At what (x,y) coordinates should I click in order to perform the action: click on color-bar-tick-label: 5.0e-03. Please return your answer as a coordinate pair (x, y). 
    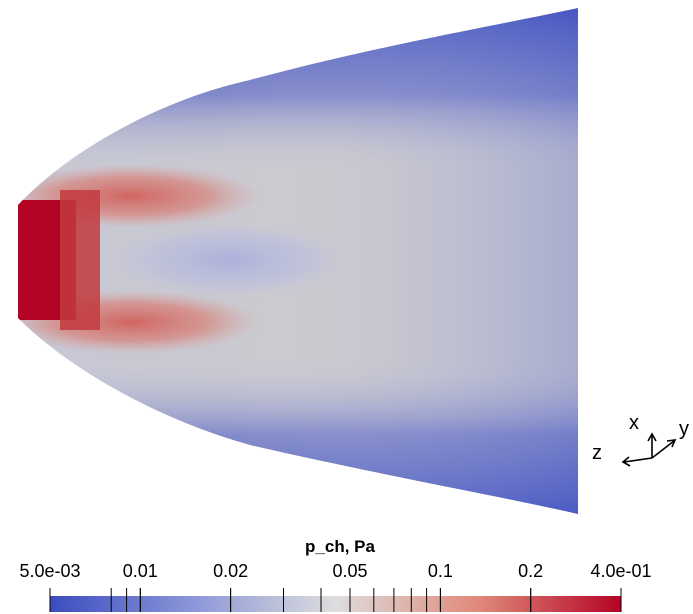
    Looking at the image, I should click on (50, 571).